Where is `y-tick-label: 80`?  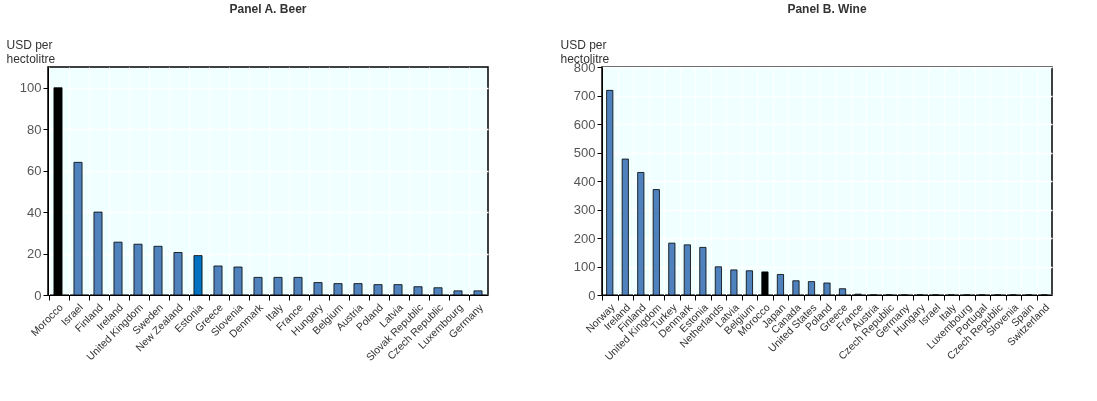 y-tick-label: 80 is located at coordinates (34, 129).